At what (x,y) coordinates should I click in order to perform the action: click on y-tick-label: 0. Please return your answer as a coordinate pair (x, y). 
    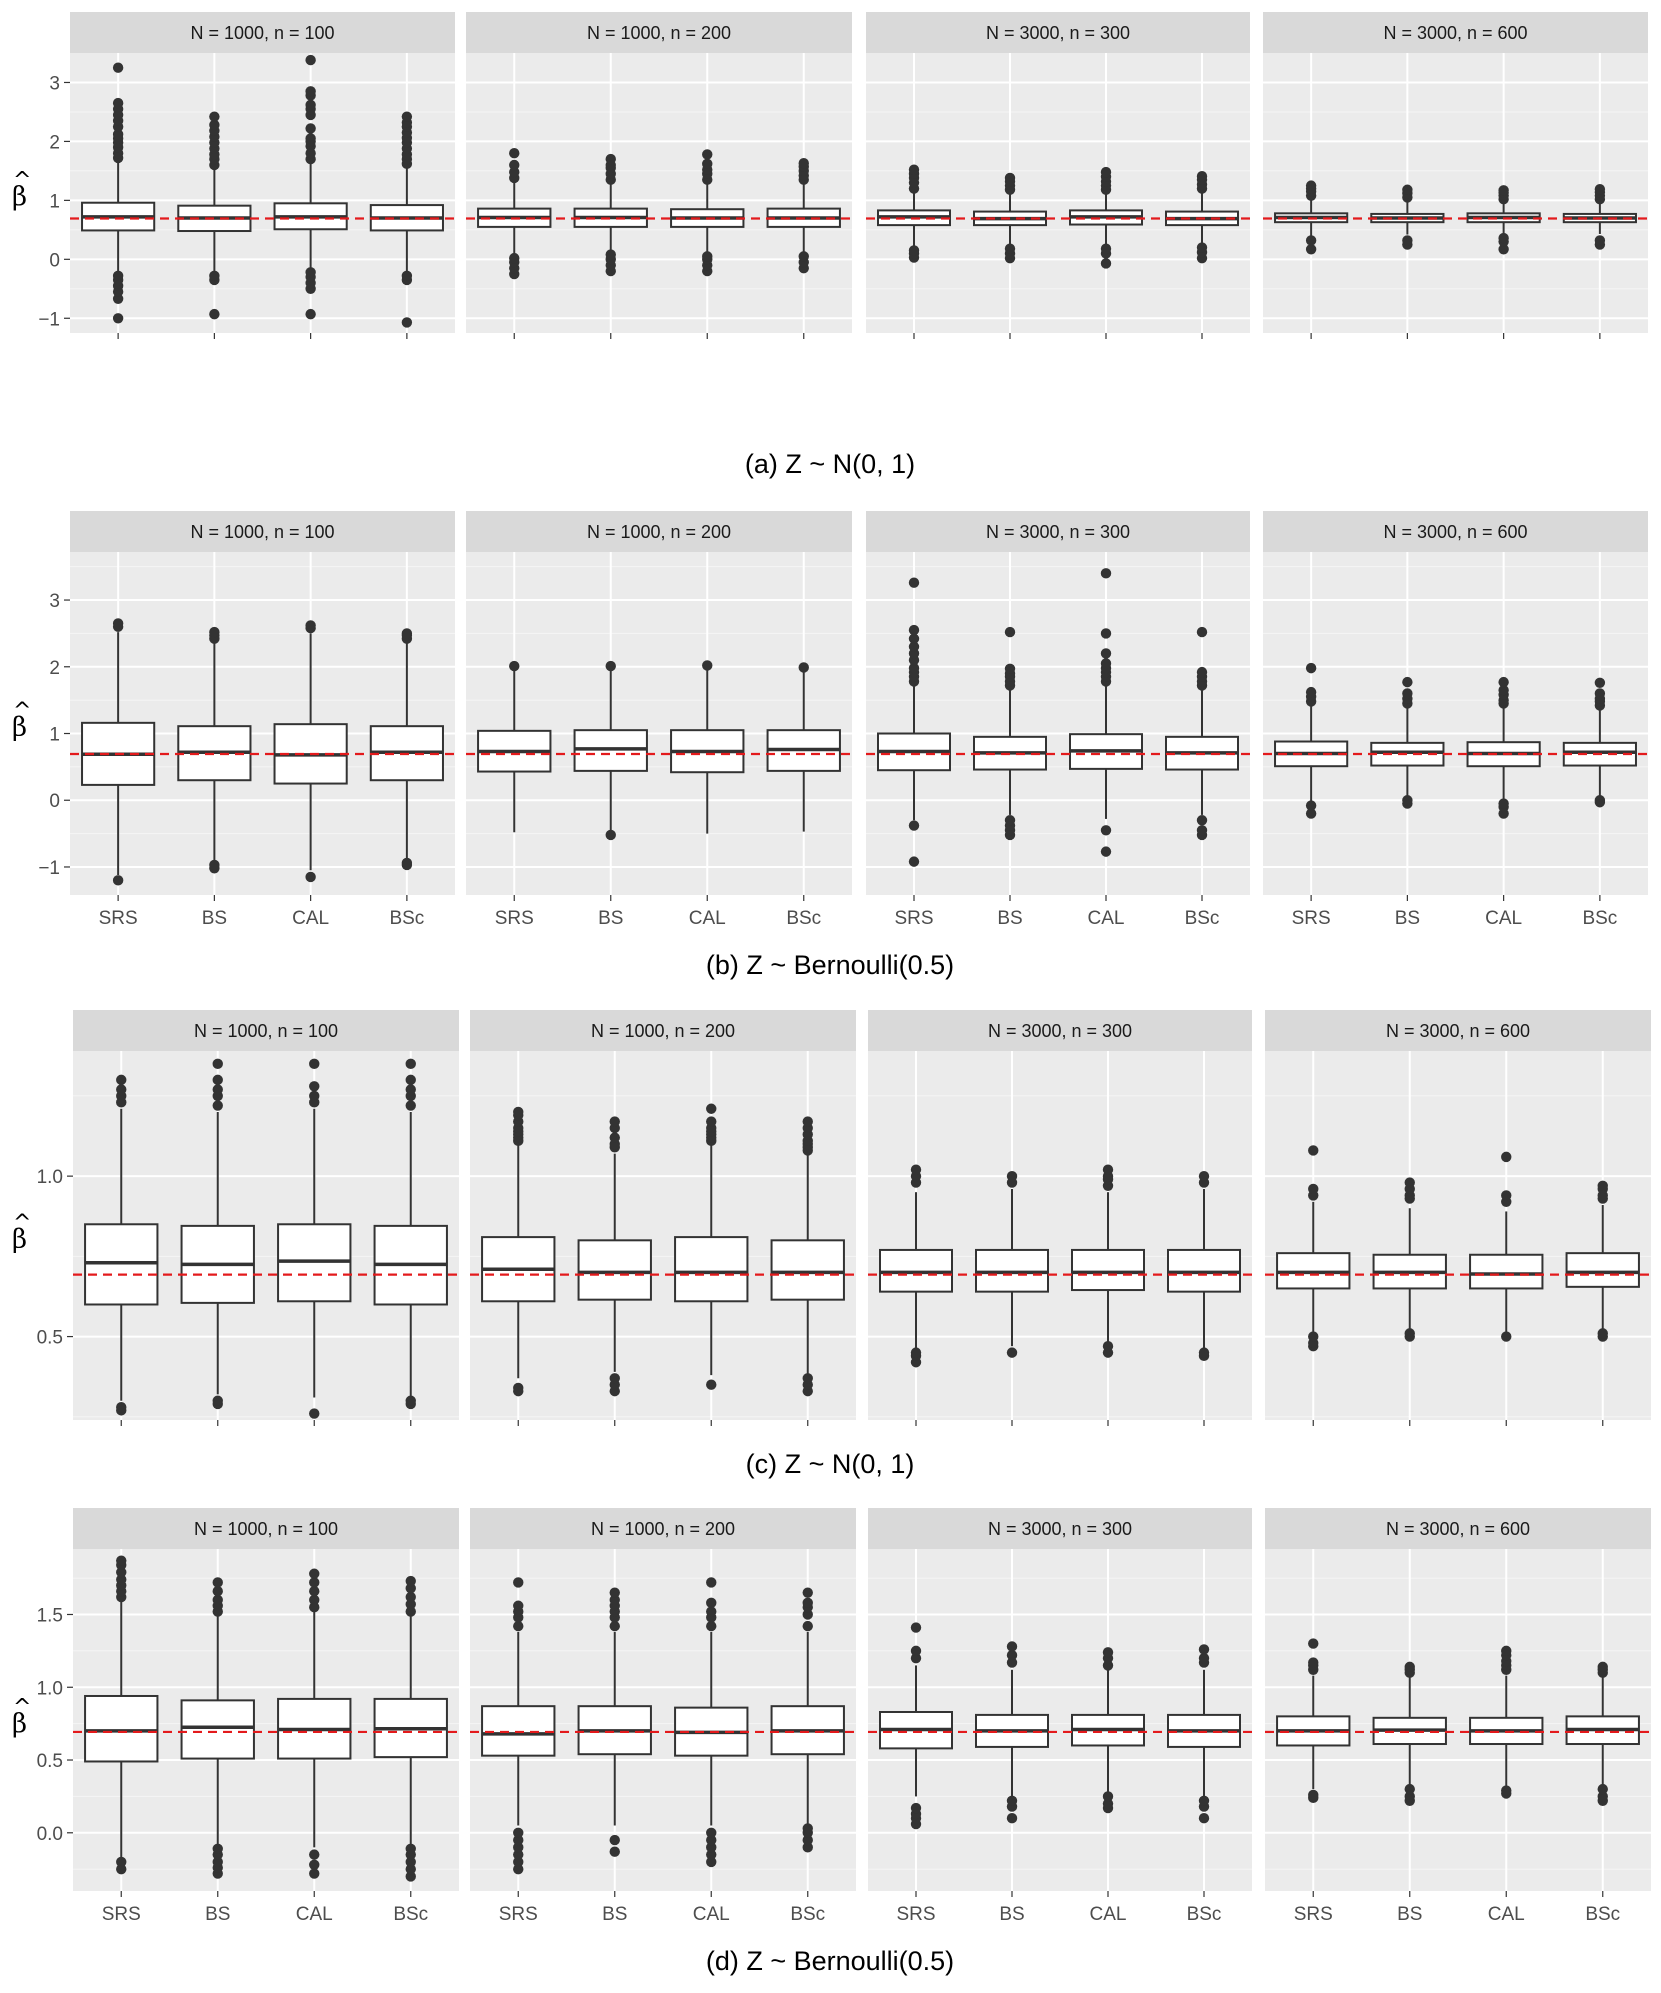
    Looking at the image, I should click on (54, 260).